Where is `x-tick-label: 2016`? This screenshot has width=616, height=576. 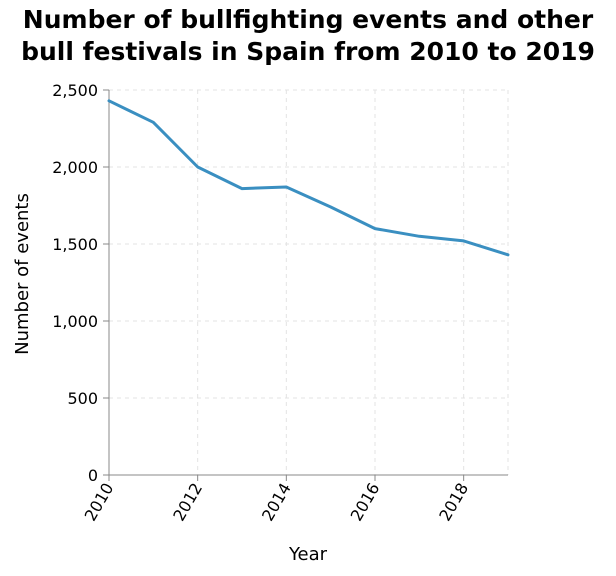 x-tick-label: 2016 is located at coordinates (365, 502).